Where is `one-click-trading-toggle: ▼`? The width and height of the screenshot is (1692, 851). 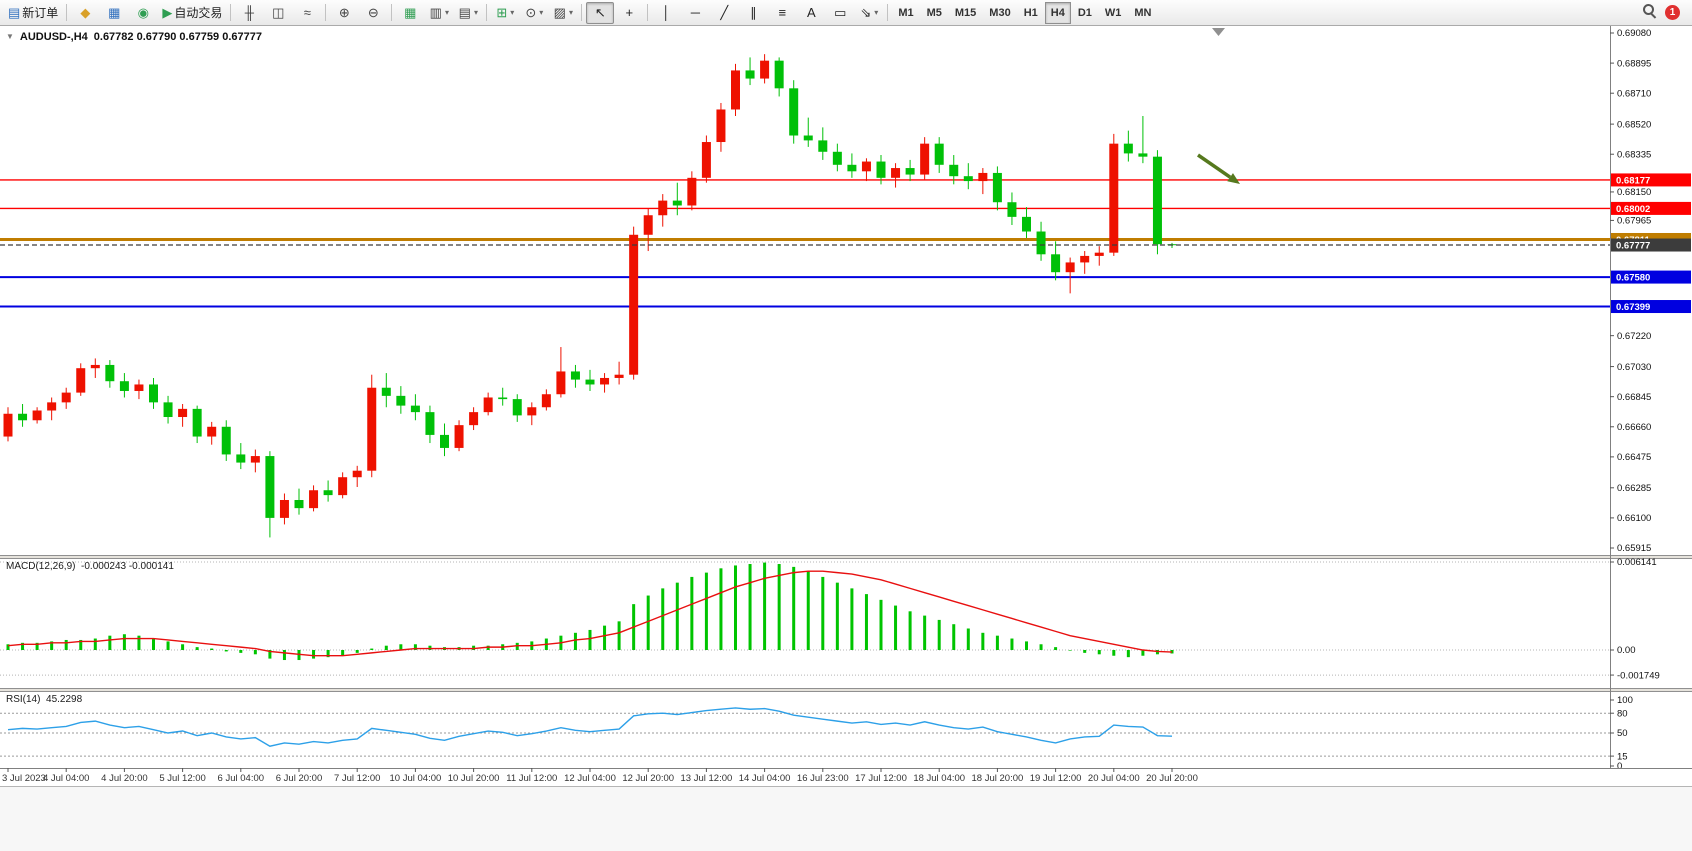
one-click-trading-toggle: ▼ is located at coordinates (10, 36).